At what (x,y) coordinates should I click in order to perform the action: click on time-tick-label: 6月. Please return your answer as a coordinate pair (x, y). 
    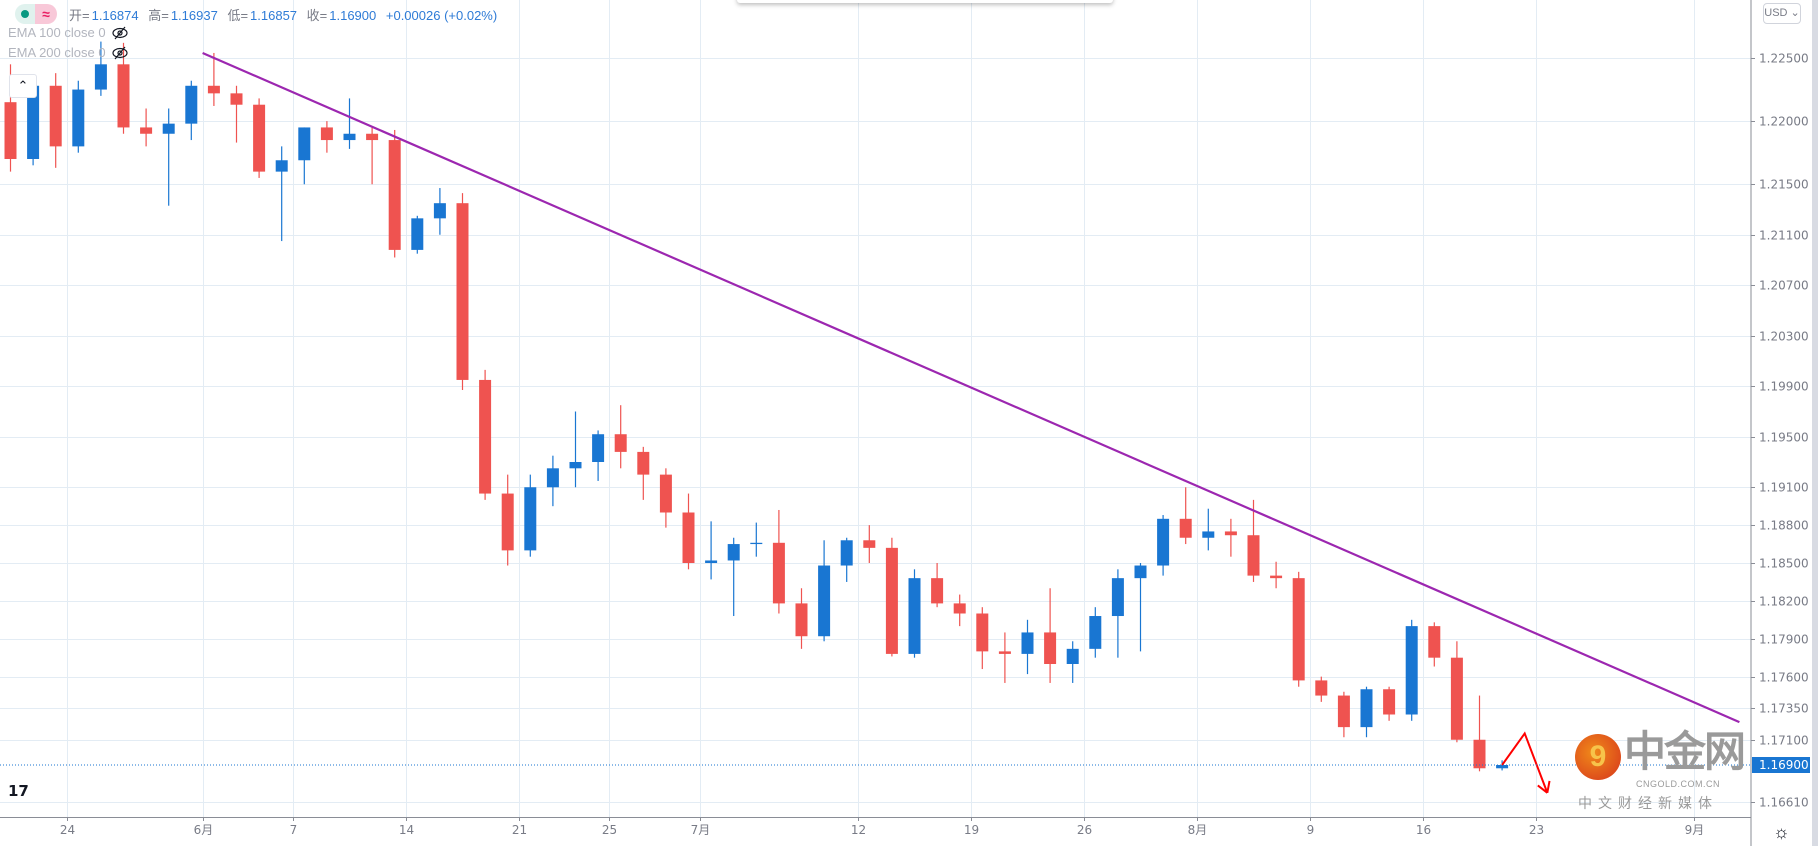
    Looking at the image, I should click on (204, 830).